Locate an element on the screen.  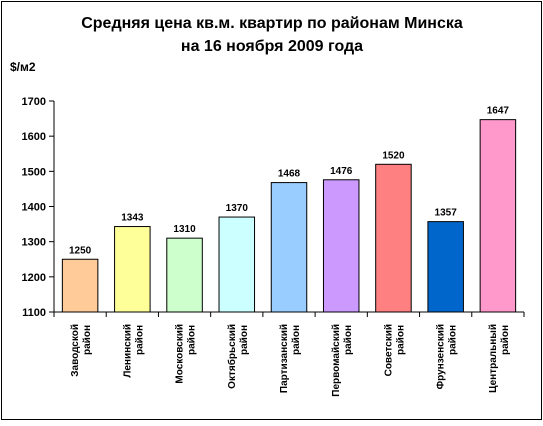
data-label: 1310 is located at coordinates (184, 229).